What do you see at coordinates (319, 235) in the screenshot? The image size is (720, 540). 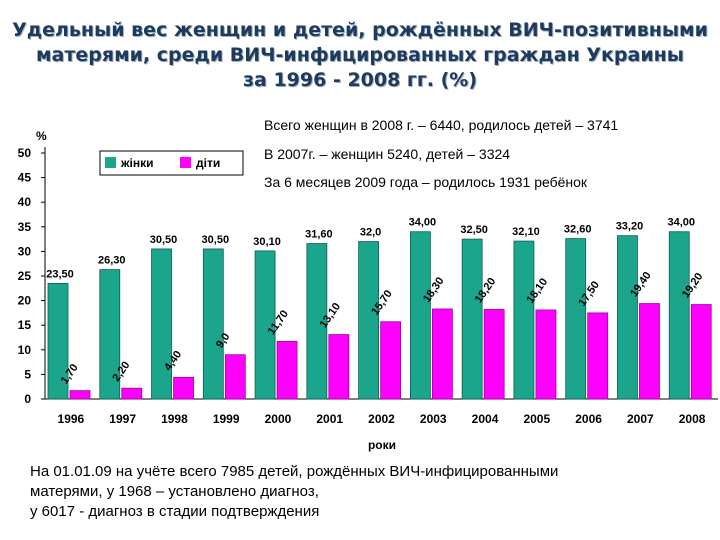 I see `value-label-women: 31,60` at bounding box center [319, 235].